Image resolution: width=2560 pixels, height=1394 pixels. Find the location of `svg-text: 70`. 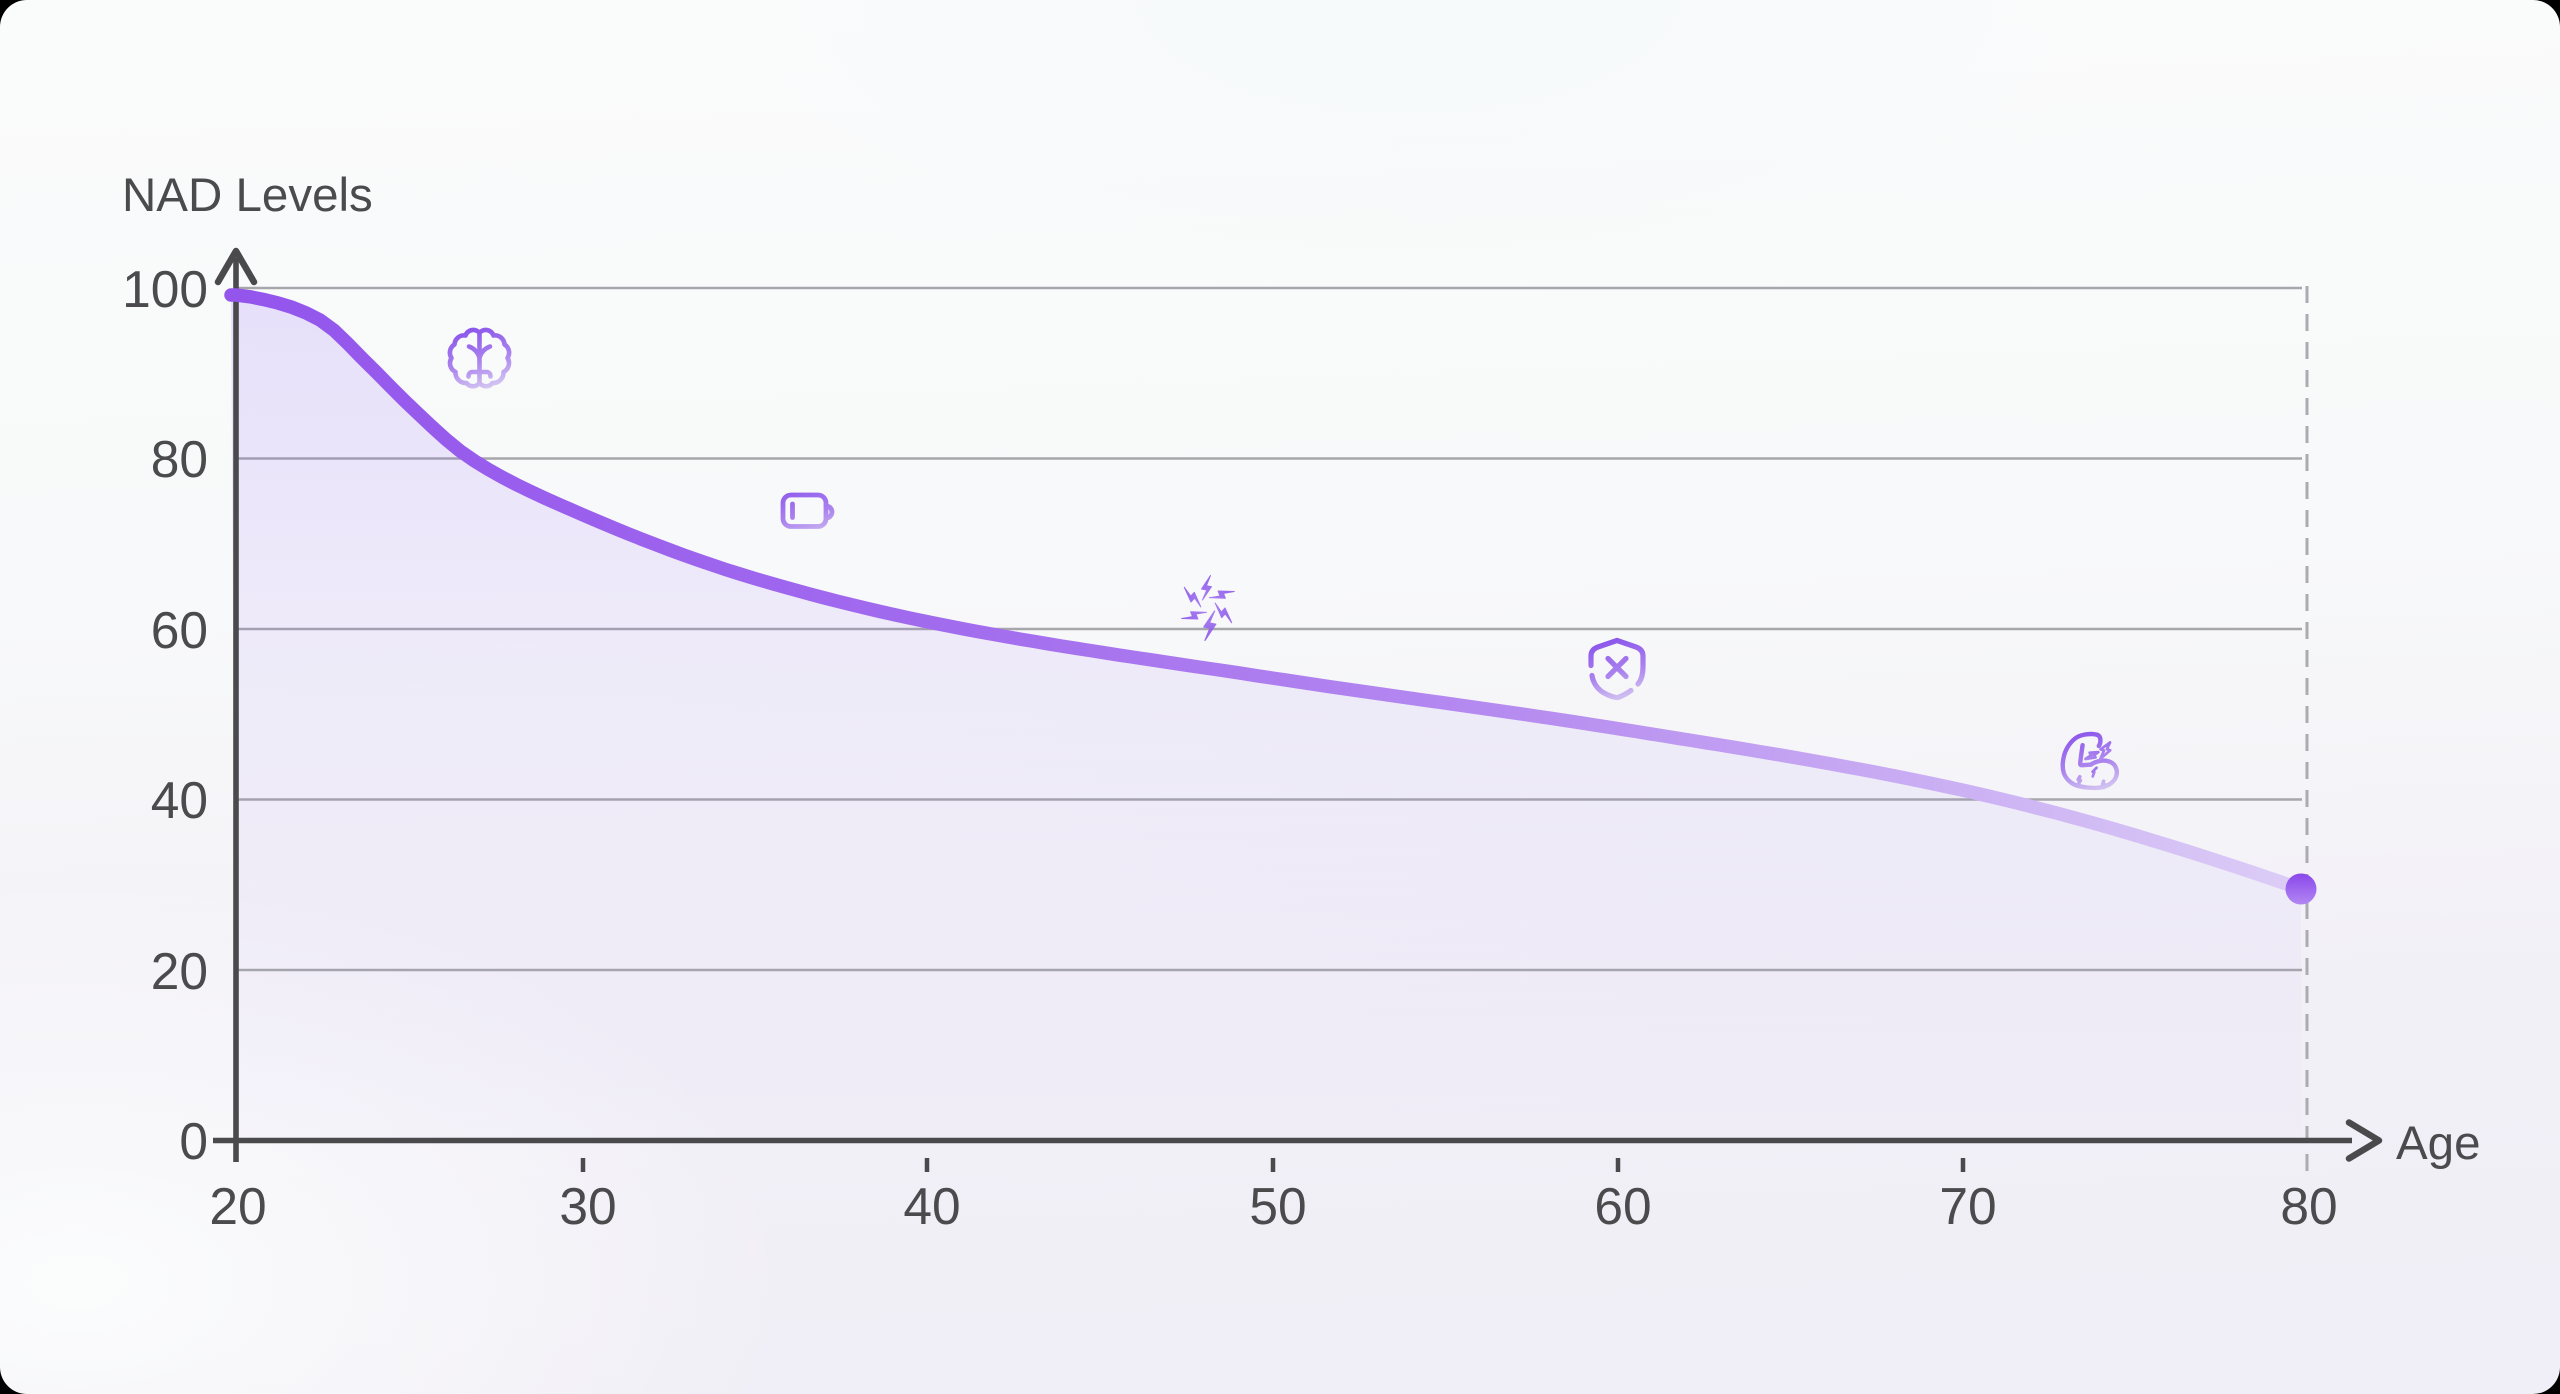

svg-text: 70 is located at coordinates (1967, 1206).